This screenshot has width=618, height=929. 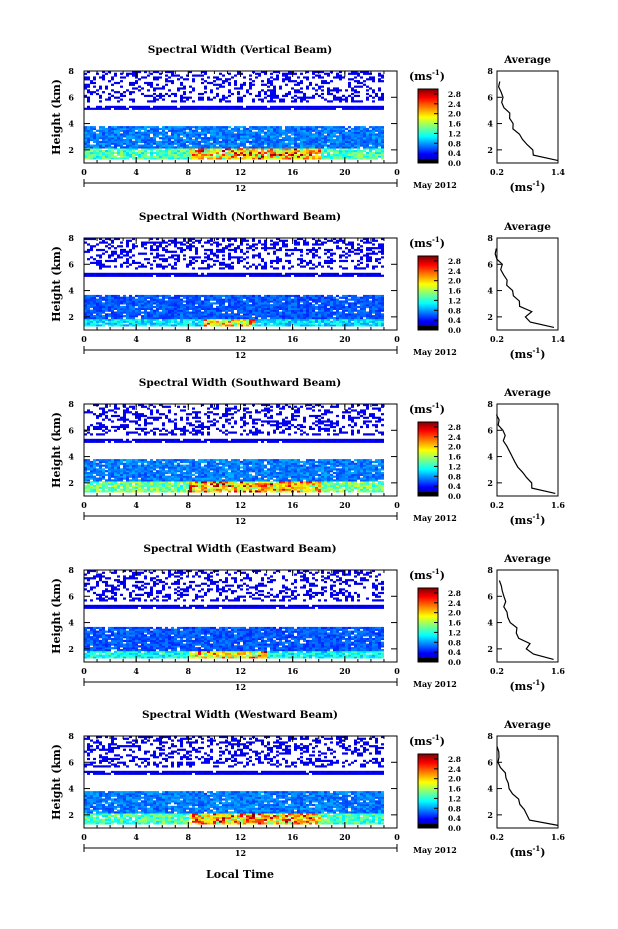 What do you see at coordinates (490, 150) in the screenshot?
I see `average-y-tick-label: 2` at bounding box center [490, 150].